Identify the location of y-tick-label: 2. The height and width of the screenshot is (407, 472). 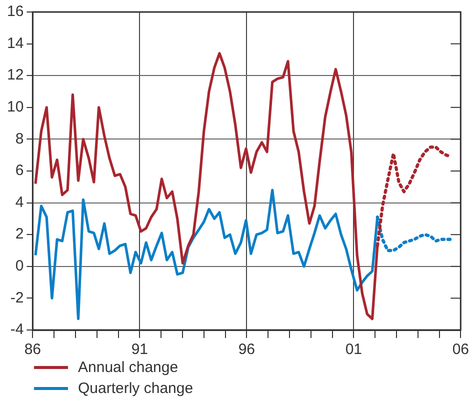
(19, 234).